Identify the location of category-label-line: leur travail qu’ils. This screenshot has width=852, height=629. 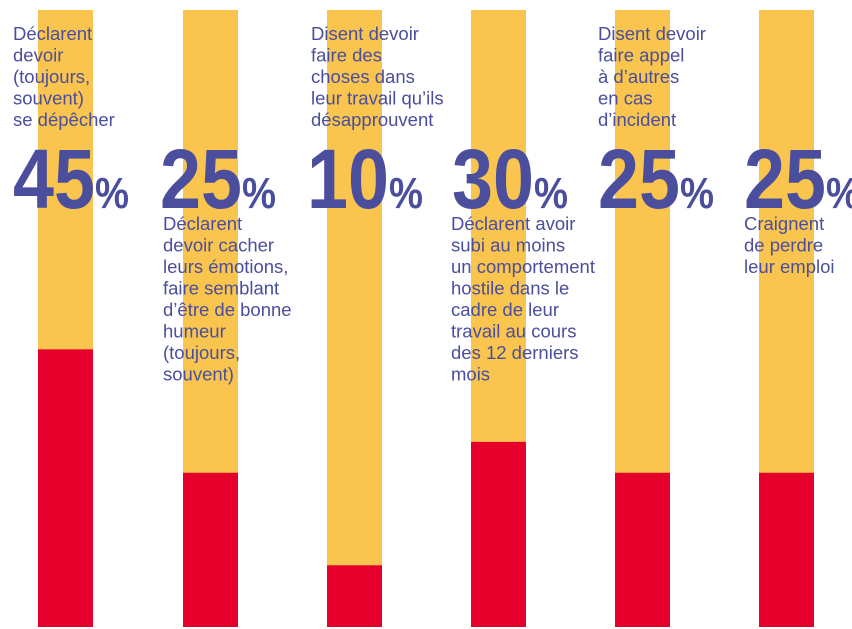
(377, 98).